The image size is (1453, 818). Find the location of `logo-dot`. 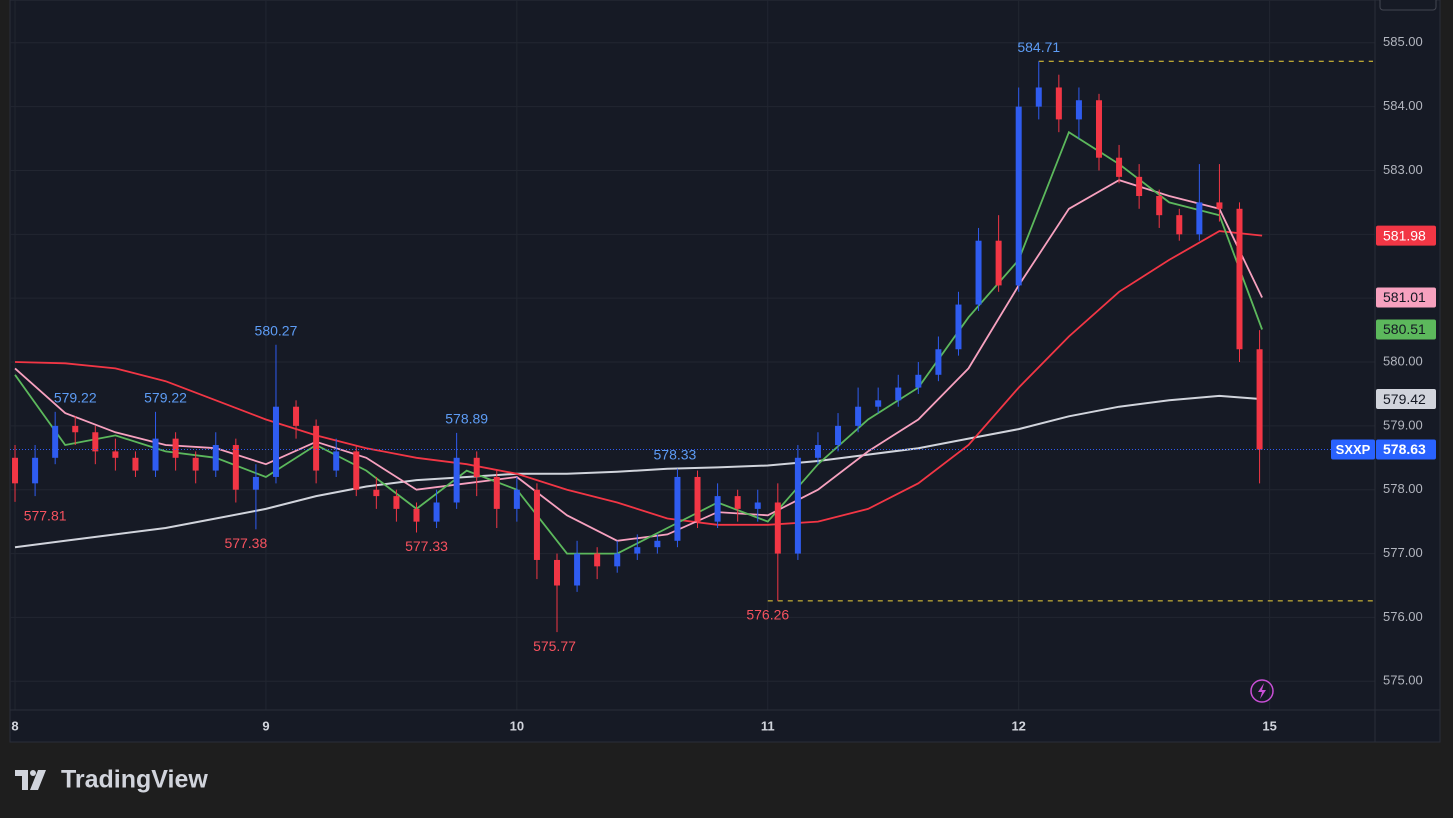

logo-dot is located at coordinates (33, 773).